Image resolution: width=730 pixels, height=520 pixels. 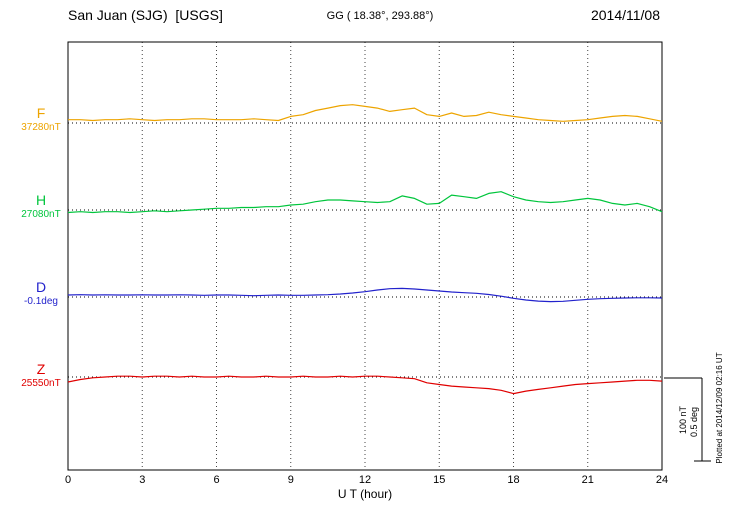 What do you see at coordinates (41, 214) in the screenshot?
I see `series-baseline-H: 27080nT` at bounding box center [41, 214].